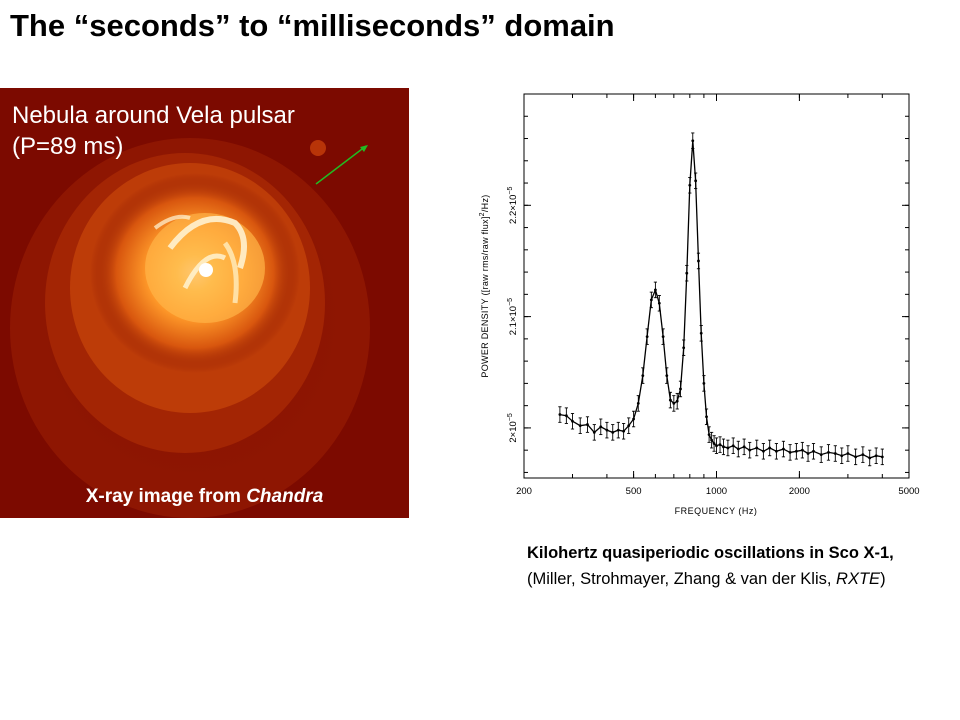 This screenshot has height=720, width=960. What do you see at coordinates (153, 131) in the screenshot?
I see `vela-label: Nebula around Vela pulsar (P=89 ms)` at bounding box center [153, 131].